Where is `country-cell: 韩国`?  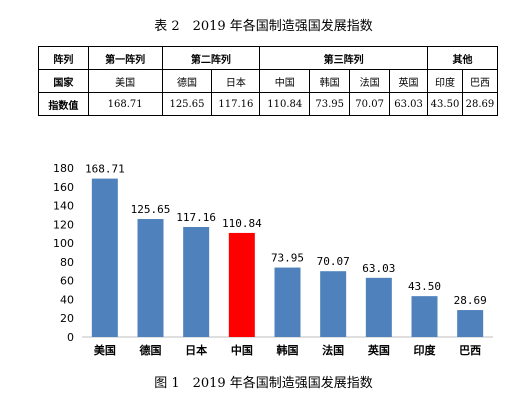
country-cell: 韩国 is located at coordinates (330, 81).